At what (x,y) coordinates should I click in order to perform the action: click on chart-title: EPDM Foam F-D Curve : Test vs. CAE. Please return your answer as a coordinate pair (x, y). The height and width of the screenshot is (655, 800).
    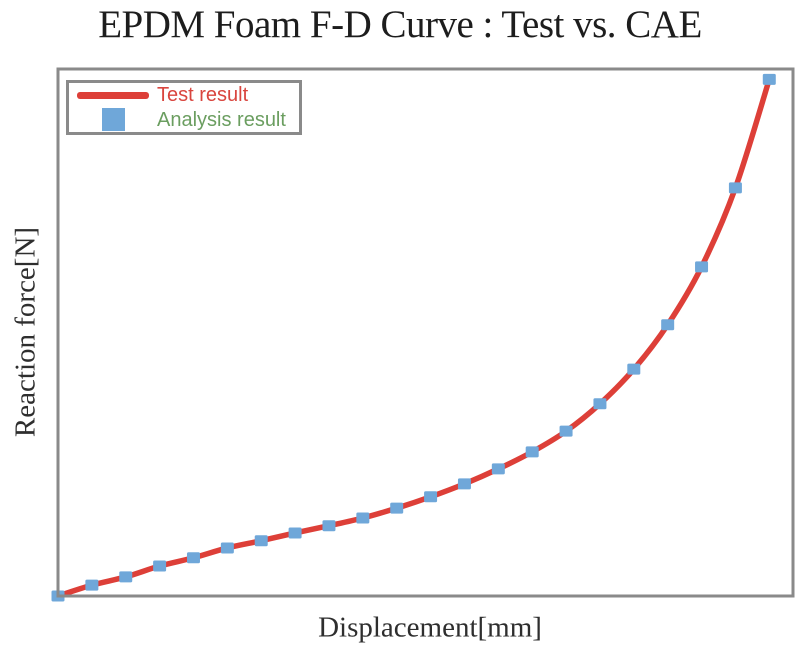
    Looking at the image, I should click on (400, 24).